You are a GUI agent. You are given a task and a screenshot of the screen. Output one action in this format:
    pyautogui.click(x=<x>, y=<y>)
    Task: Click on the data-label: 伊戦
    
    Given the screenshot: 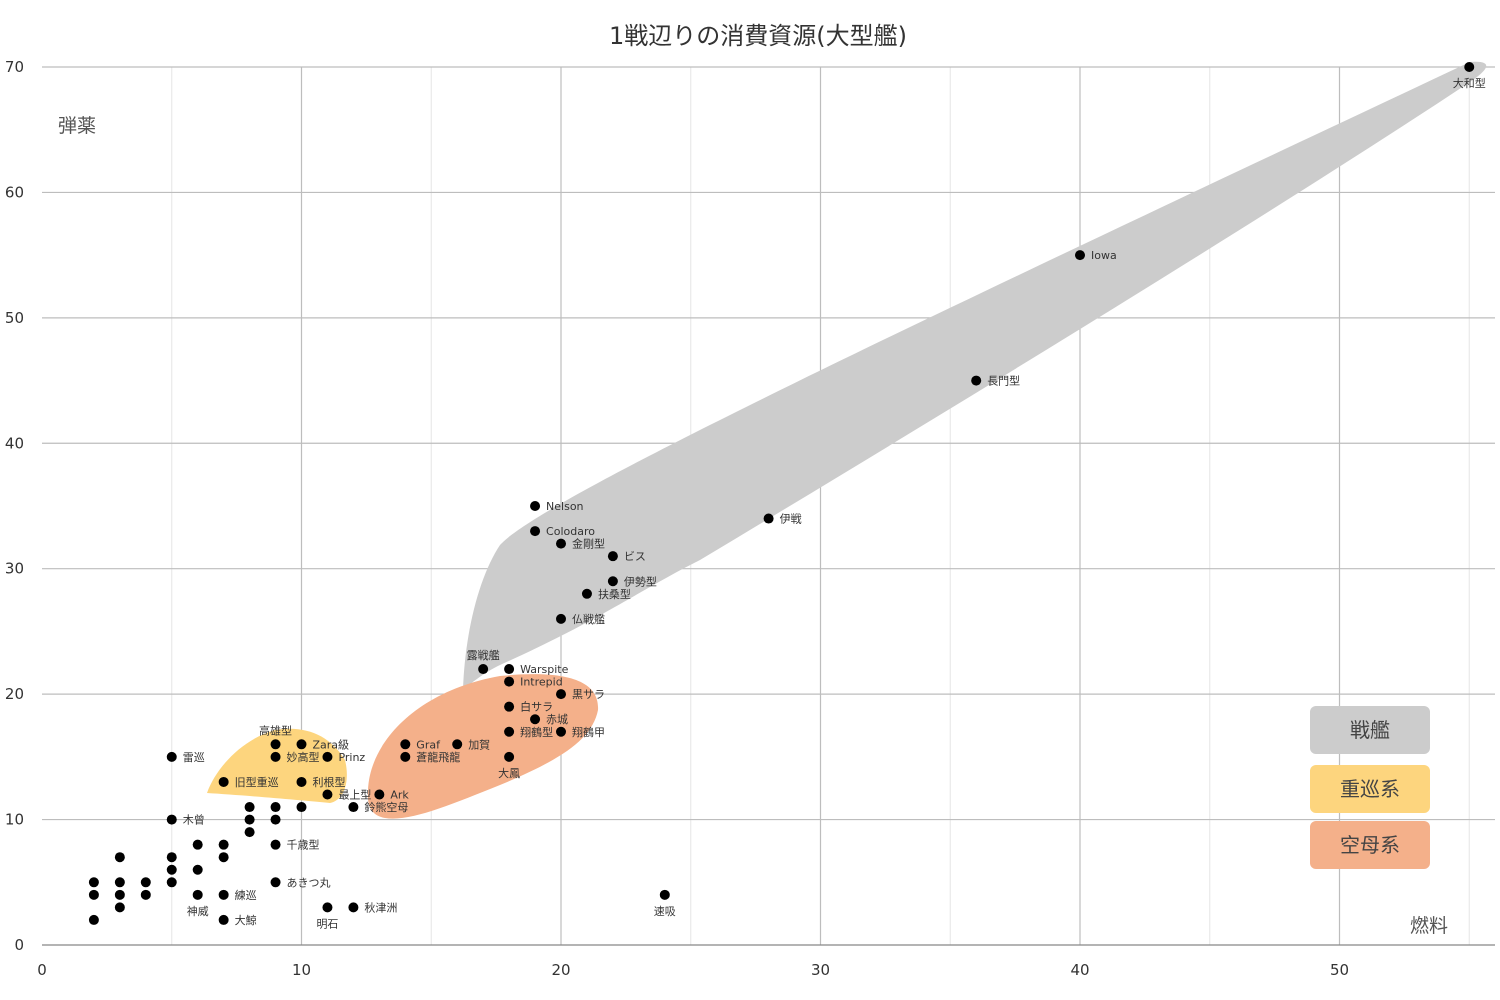 What is the action you would take?
    pyautogui.click(x=791, y=519)
    